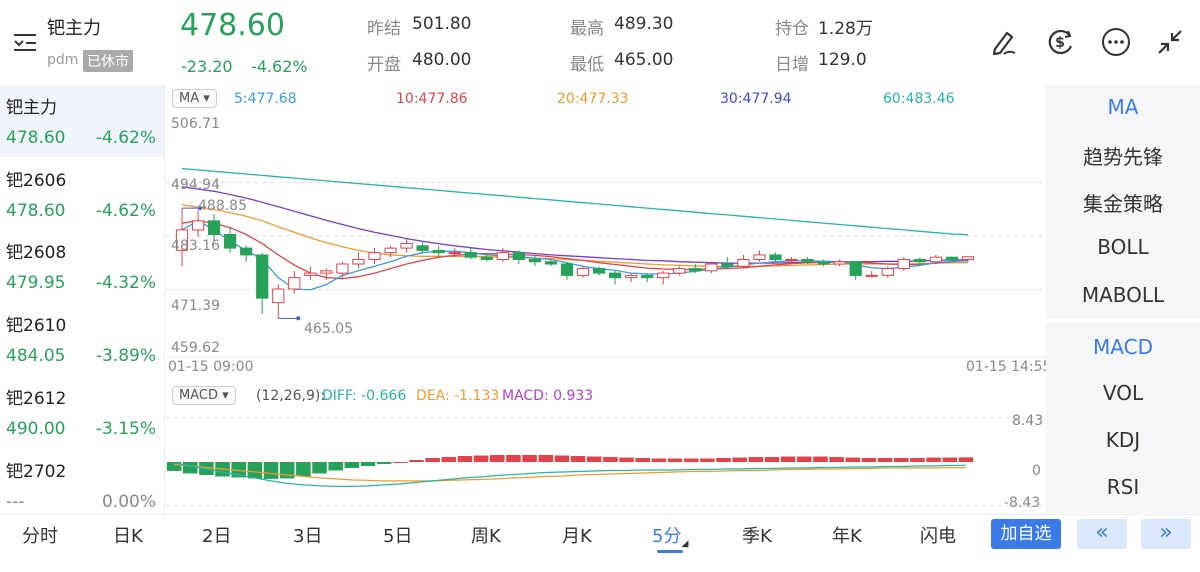  Describe the element at coordinates (842, 60) in the screenshot. I see `stat-value-daily-increase: 129.0` at that location.